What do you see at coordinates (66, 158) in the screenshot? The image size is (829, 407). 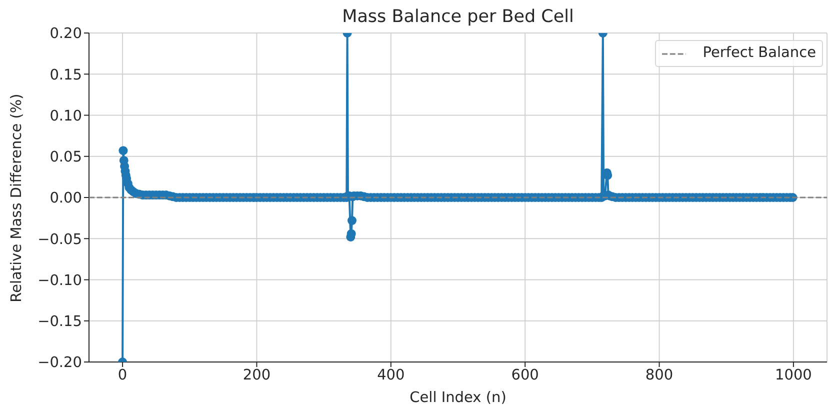 I see `y-tick-label: 0.05` at bounding box center [66, 158].